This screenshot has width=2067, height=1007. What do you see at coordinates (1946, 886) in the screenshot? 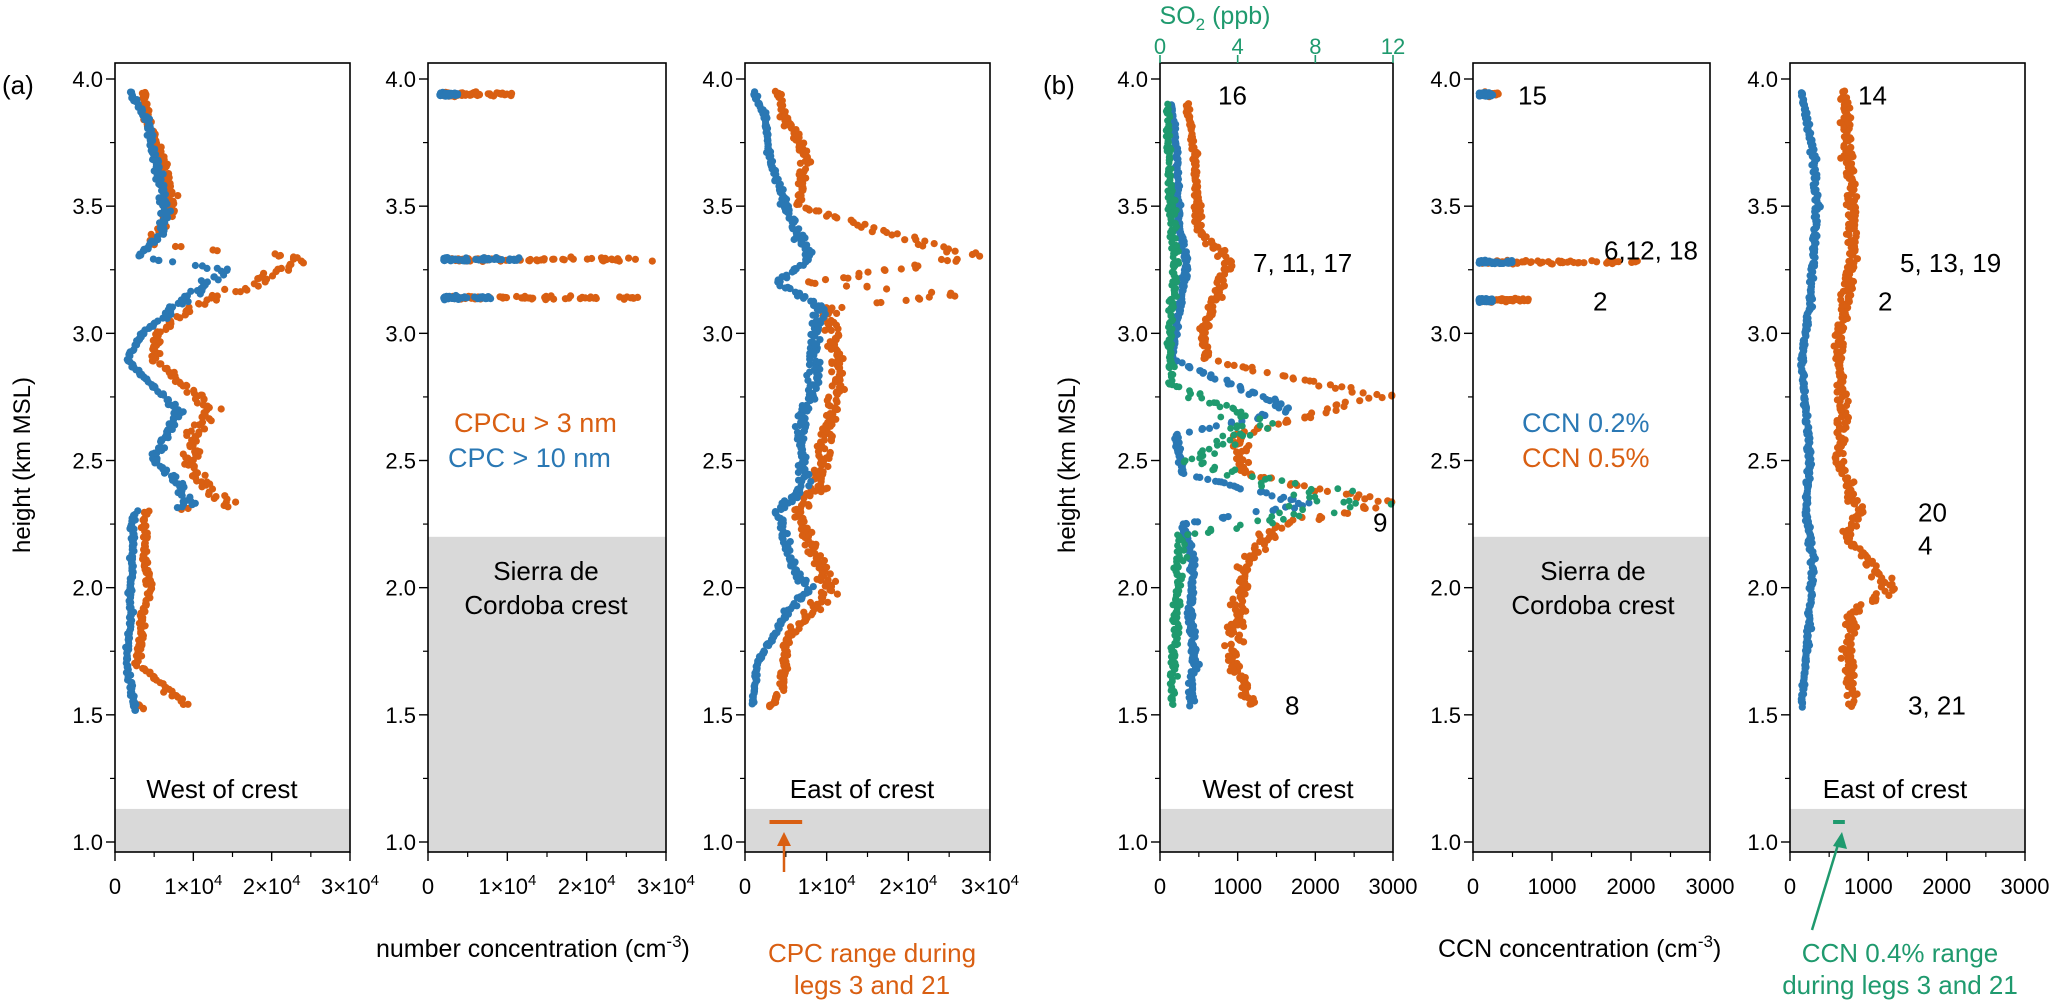
I see `x-tick-label: 2000` at bounding box center [1946, 886].